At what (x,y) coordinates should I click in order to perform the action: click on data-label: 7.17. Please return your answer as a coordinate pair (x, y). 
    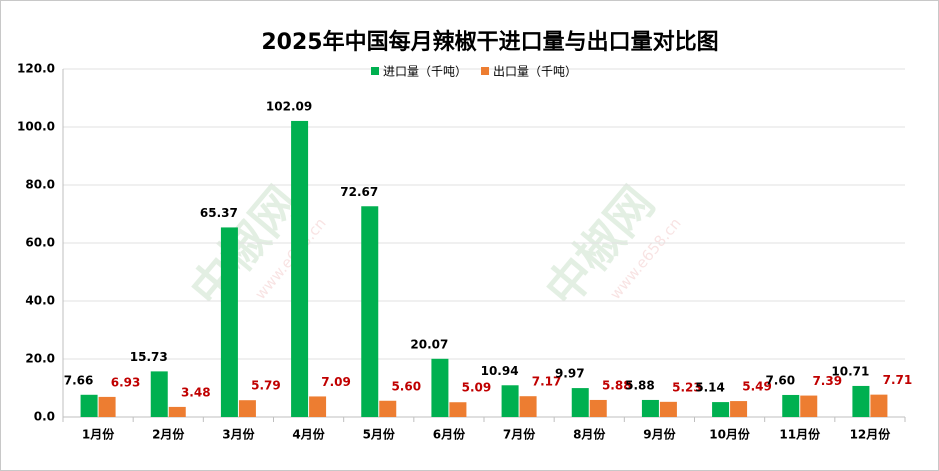
    Looking at the image, I should click on (547, 382).